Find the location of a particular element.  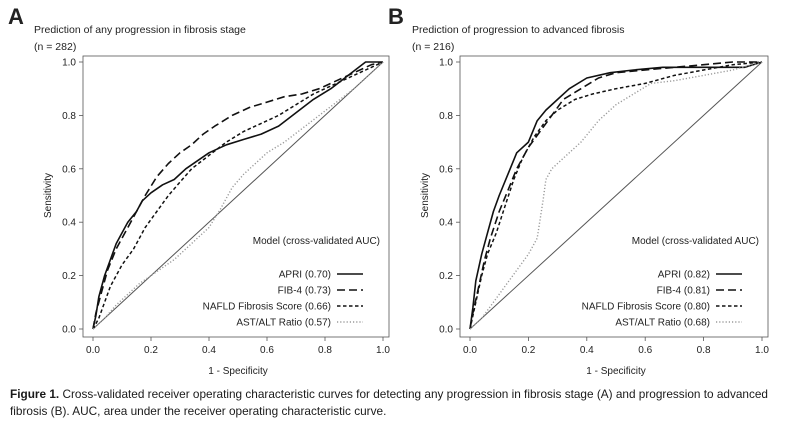

legend-label: AST/ALT Ratio (0.68) is located at coordinates (662, 323).